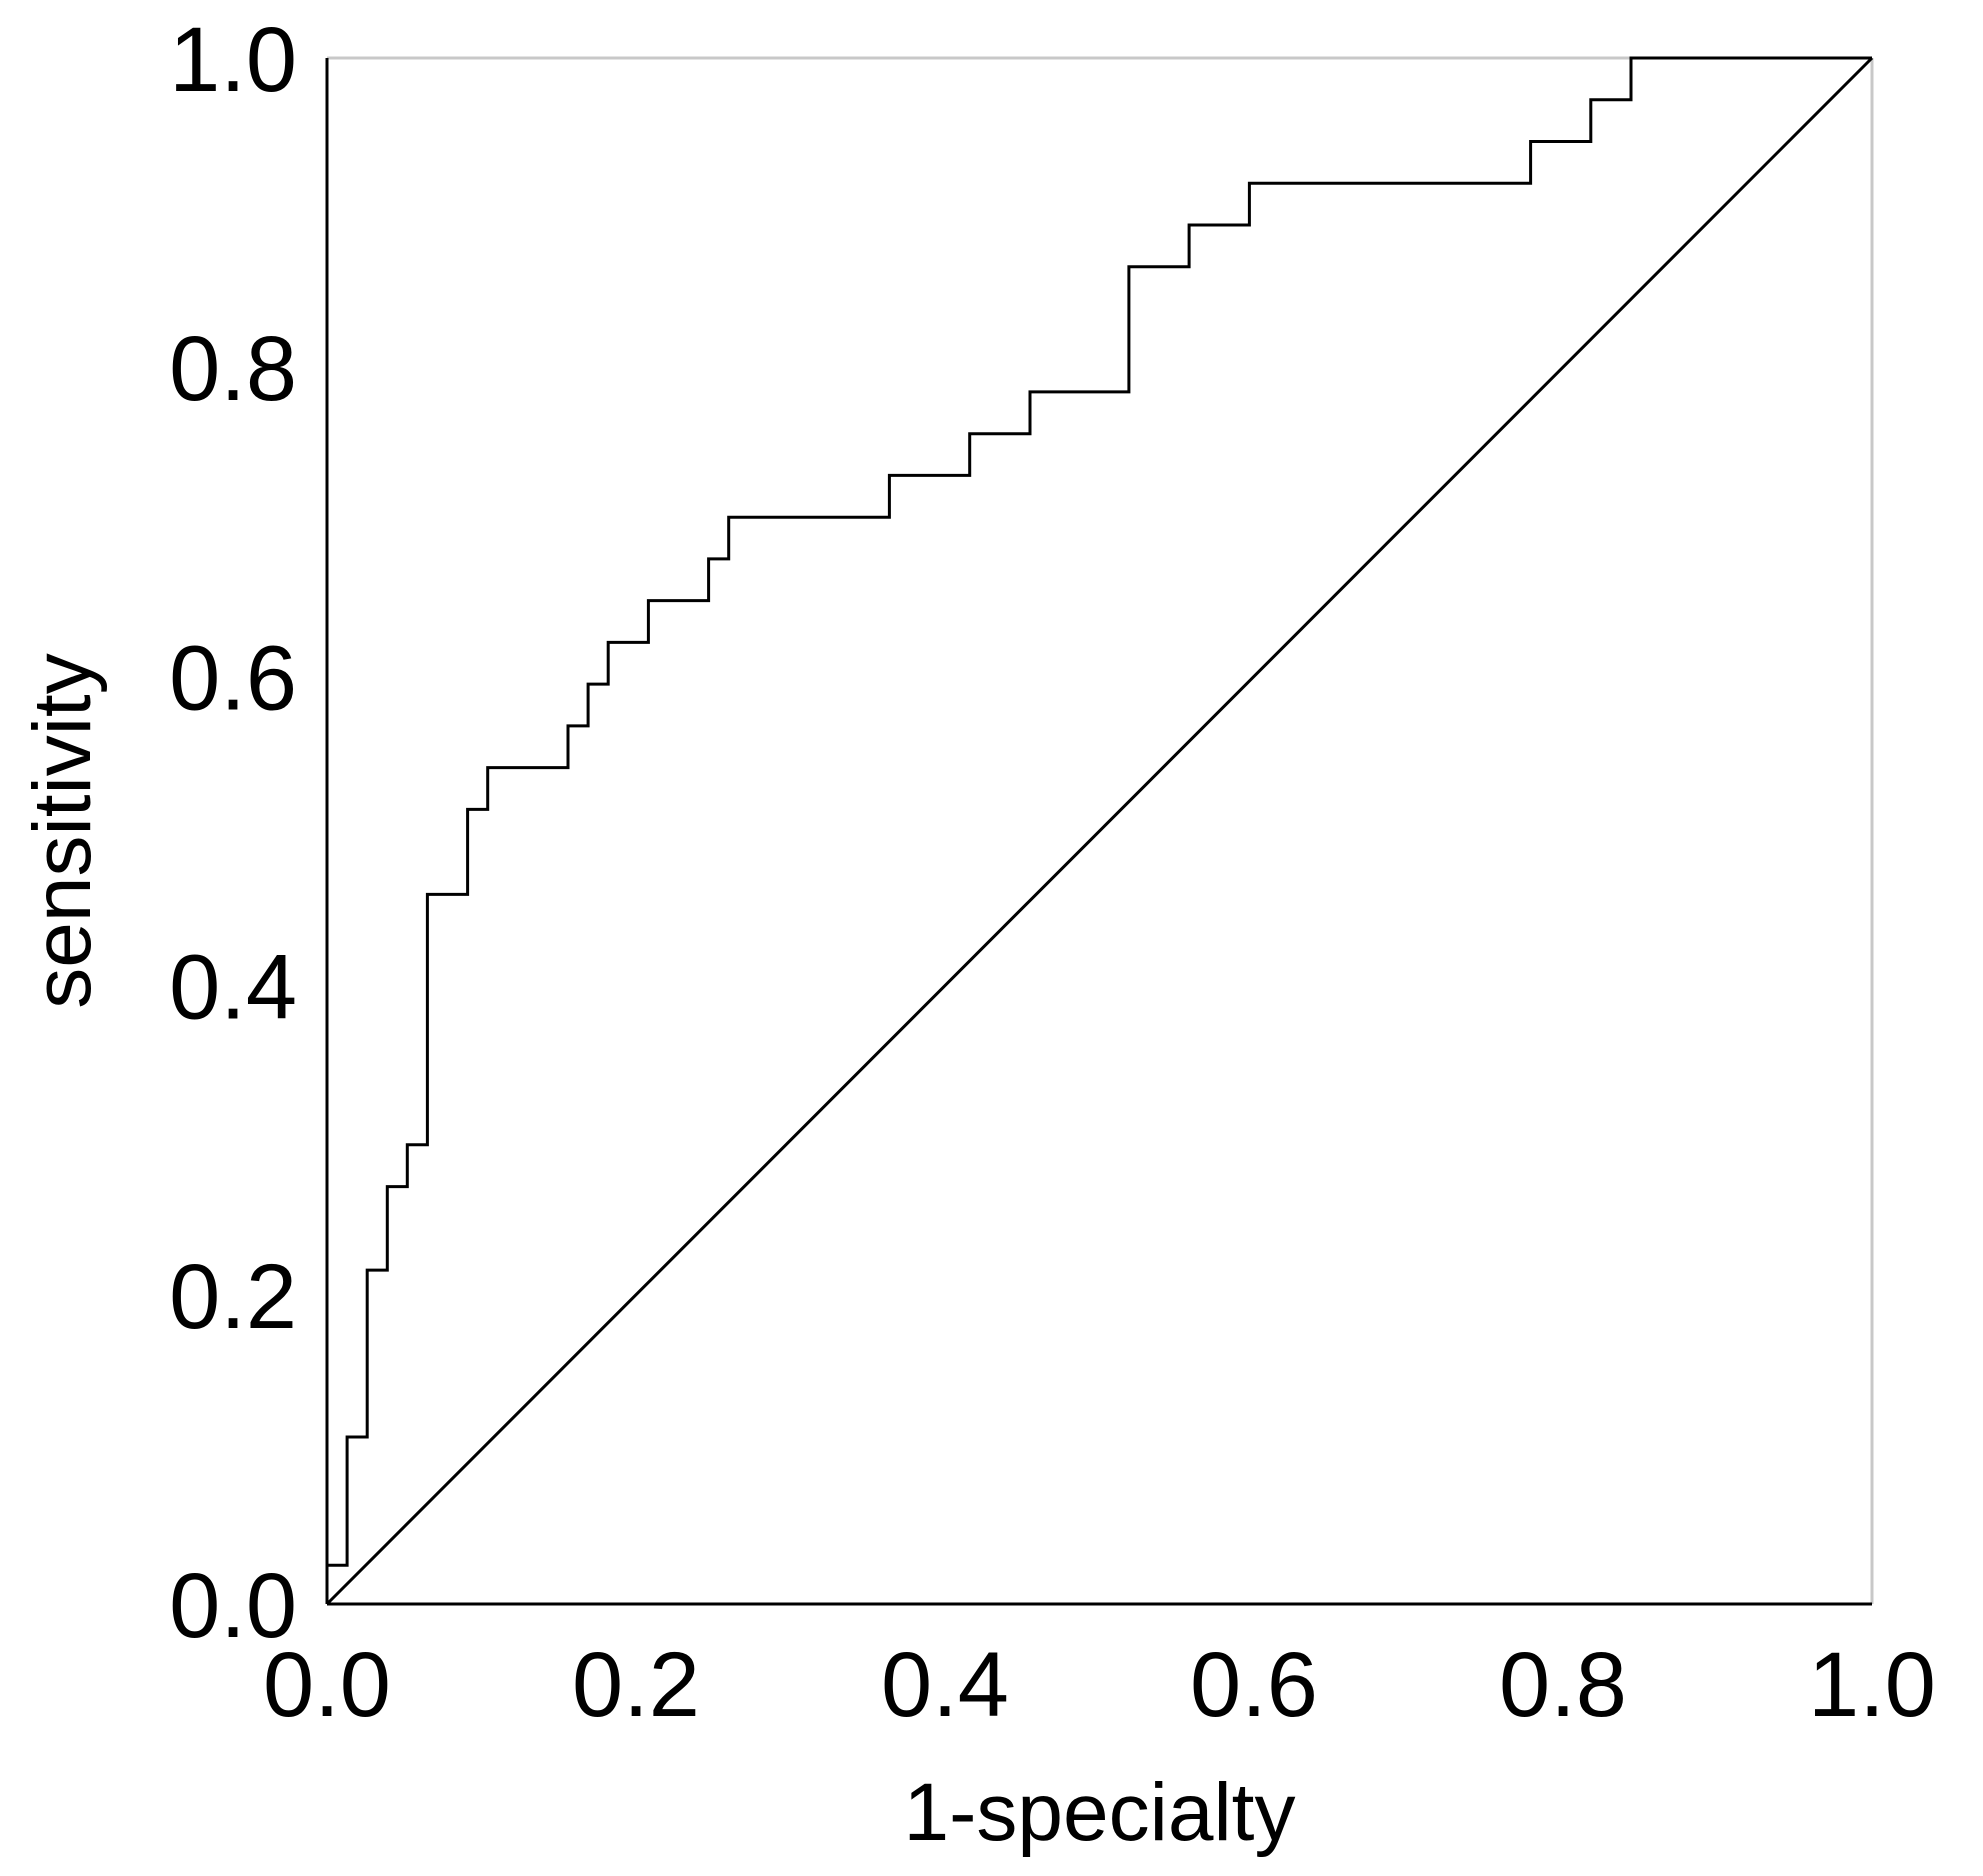 This screenshot has height=1876, width=1983. What do you see at coordinates (327, 1685) in the screenshot?
I see `x-tick-label: 0.0` at bounding box center [327, 1685].